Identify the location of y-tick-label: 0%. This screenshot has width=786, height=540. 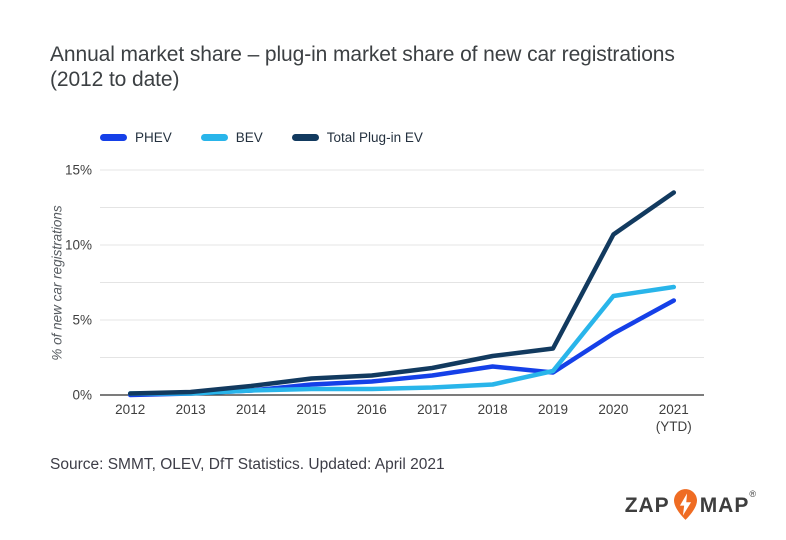
(82, 395).